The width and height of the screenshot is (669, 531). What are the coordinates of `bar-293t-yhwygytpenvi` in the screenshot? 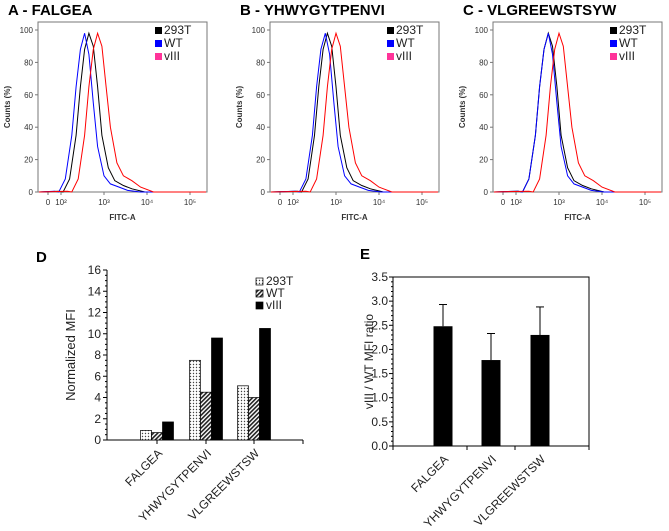 It's located at (195, 400).